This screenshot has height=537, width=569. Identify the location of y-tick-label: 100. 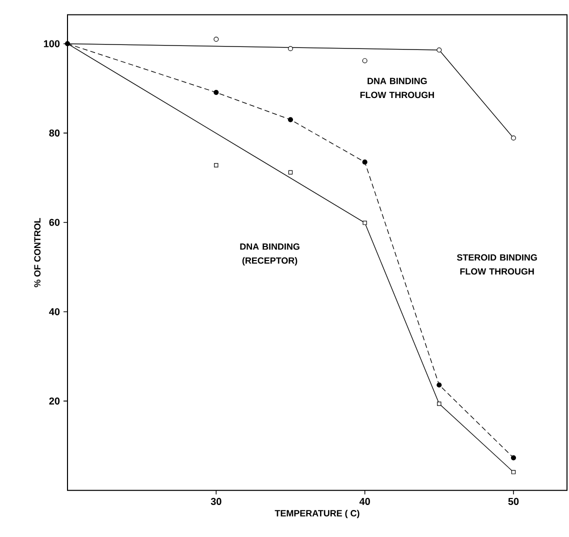
(52, 44).